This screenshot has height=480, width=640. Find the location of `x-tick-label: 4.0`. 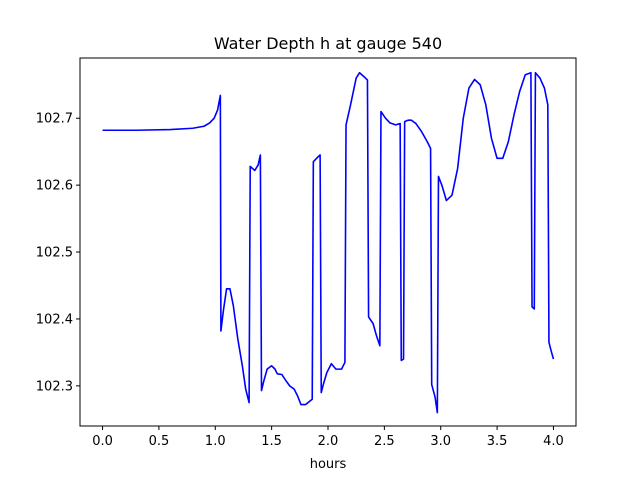

x-tick-label: 4.0 is located at coordinates (553, 441).